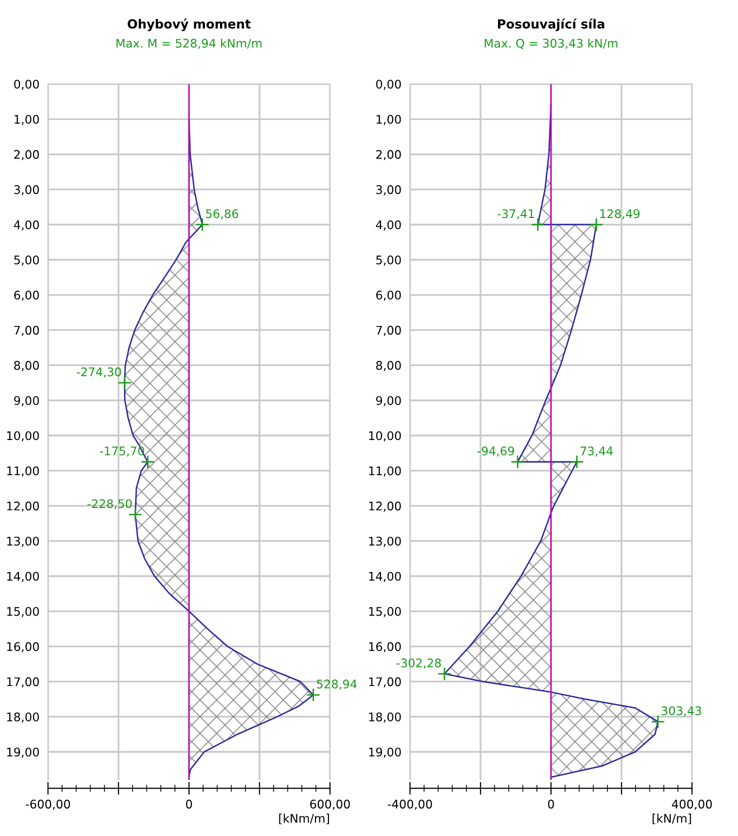 Image resolution: width=738 pixels, height=836 pixels. What do you see at coordinates (692, 805) in the screenshot?
I see `x-tick-label: 400,00` at bounding box center [692, 805].